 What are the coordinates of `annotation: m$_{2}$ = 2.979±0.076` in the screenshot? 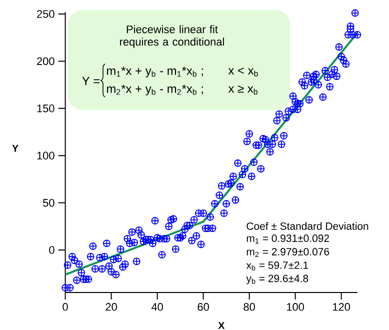 It's located at (288, 252).